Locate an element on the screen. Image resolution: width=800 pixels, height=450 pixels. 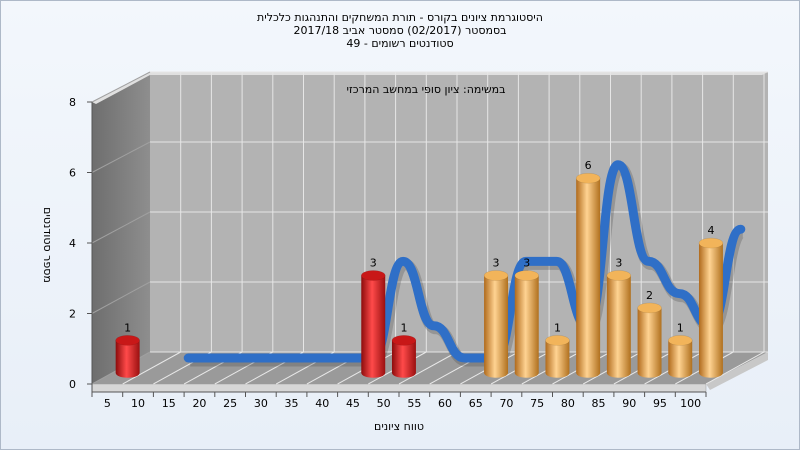
y-tick-label: 8 is located at coordinates (72, 102).